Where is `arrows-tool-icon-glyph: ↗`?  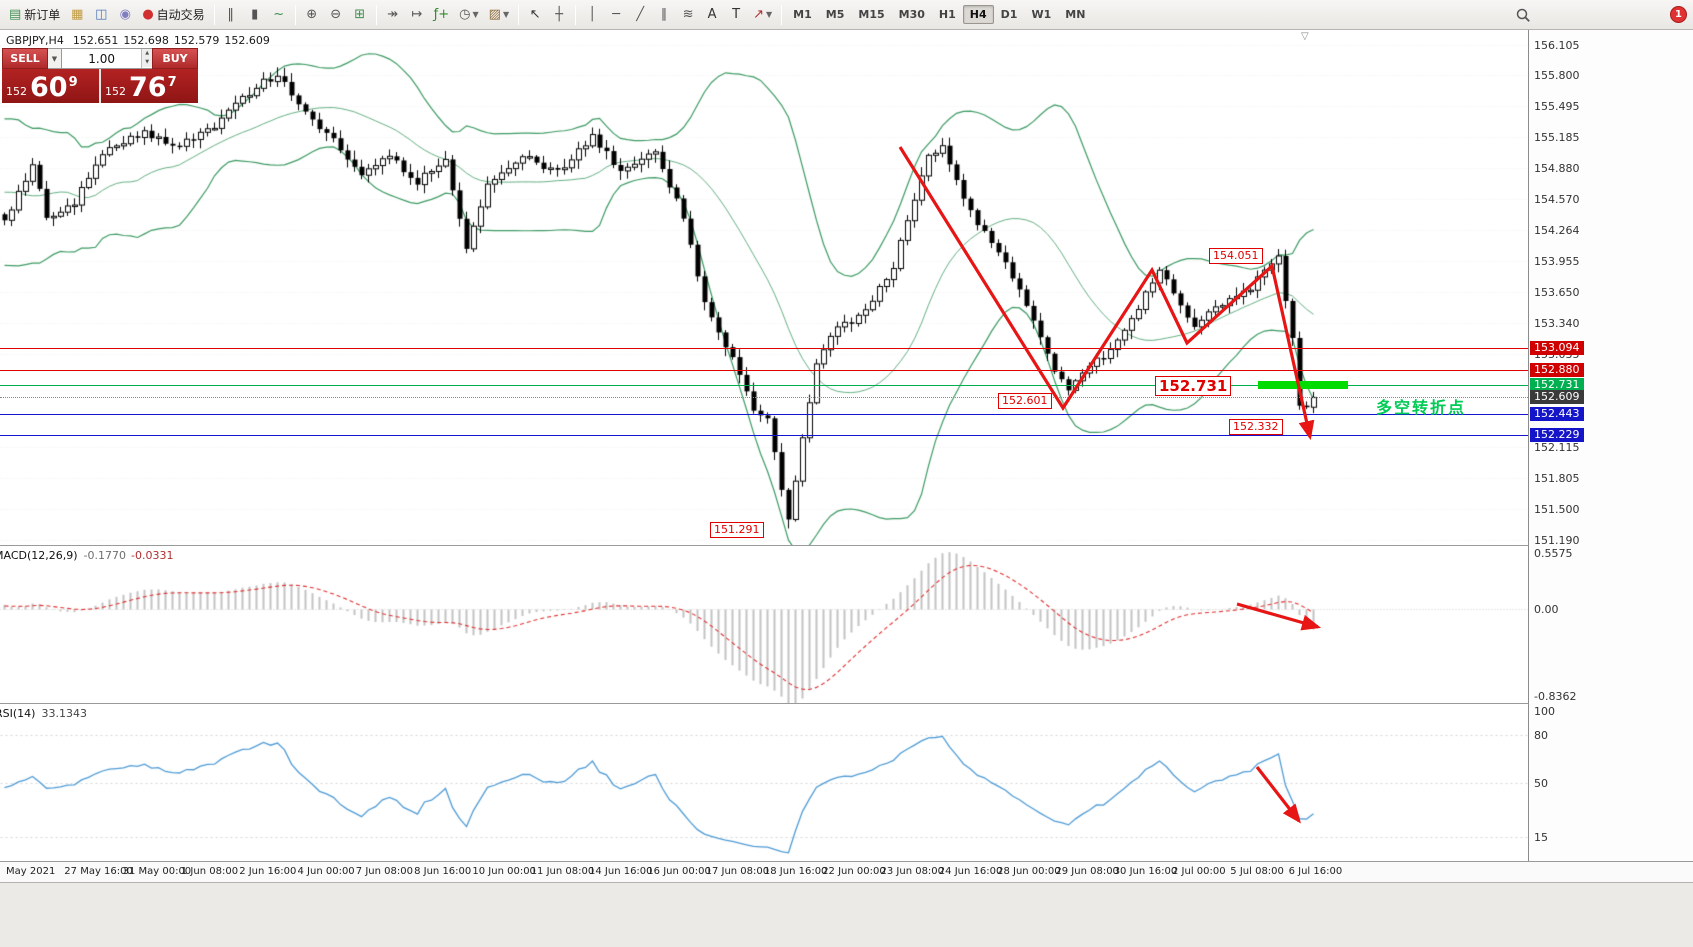
arrows-tool-icon-glyph: ↗ is located at coordinates (759, 14).